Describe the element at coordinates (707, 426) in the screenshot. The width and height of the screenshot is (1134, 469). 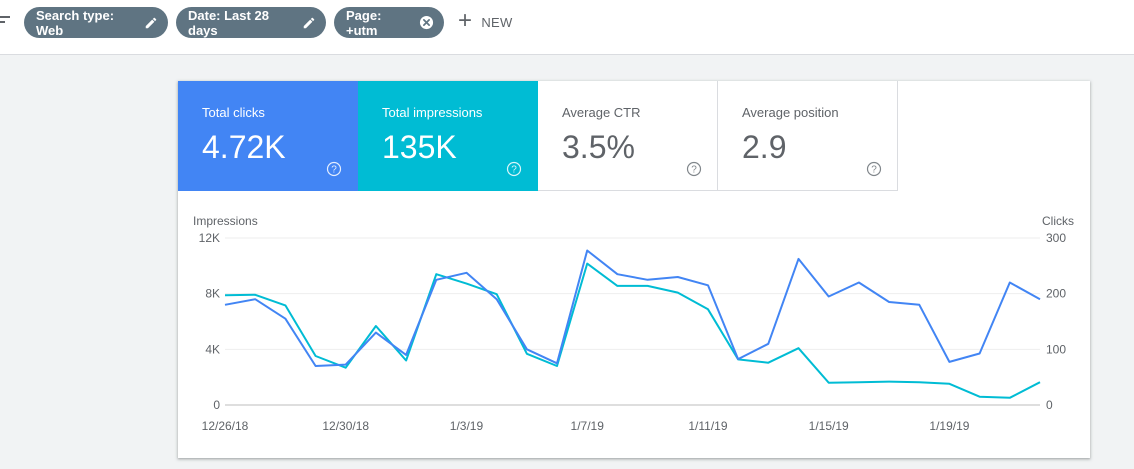
I see `x-tick-label: 1/11/19` at that location.